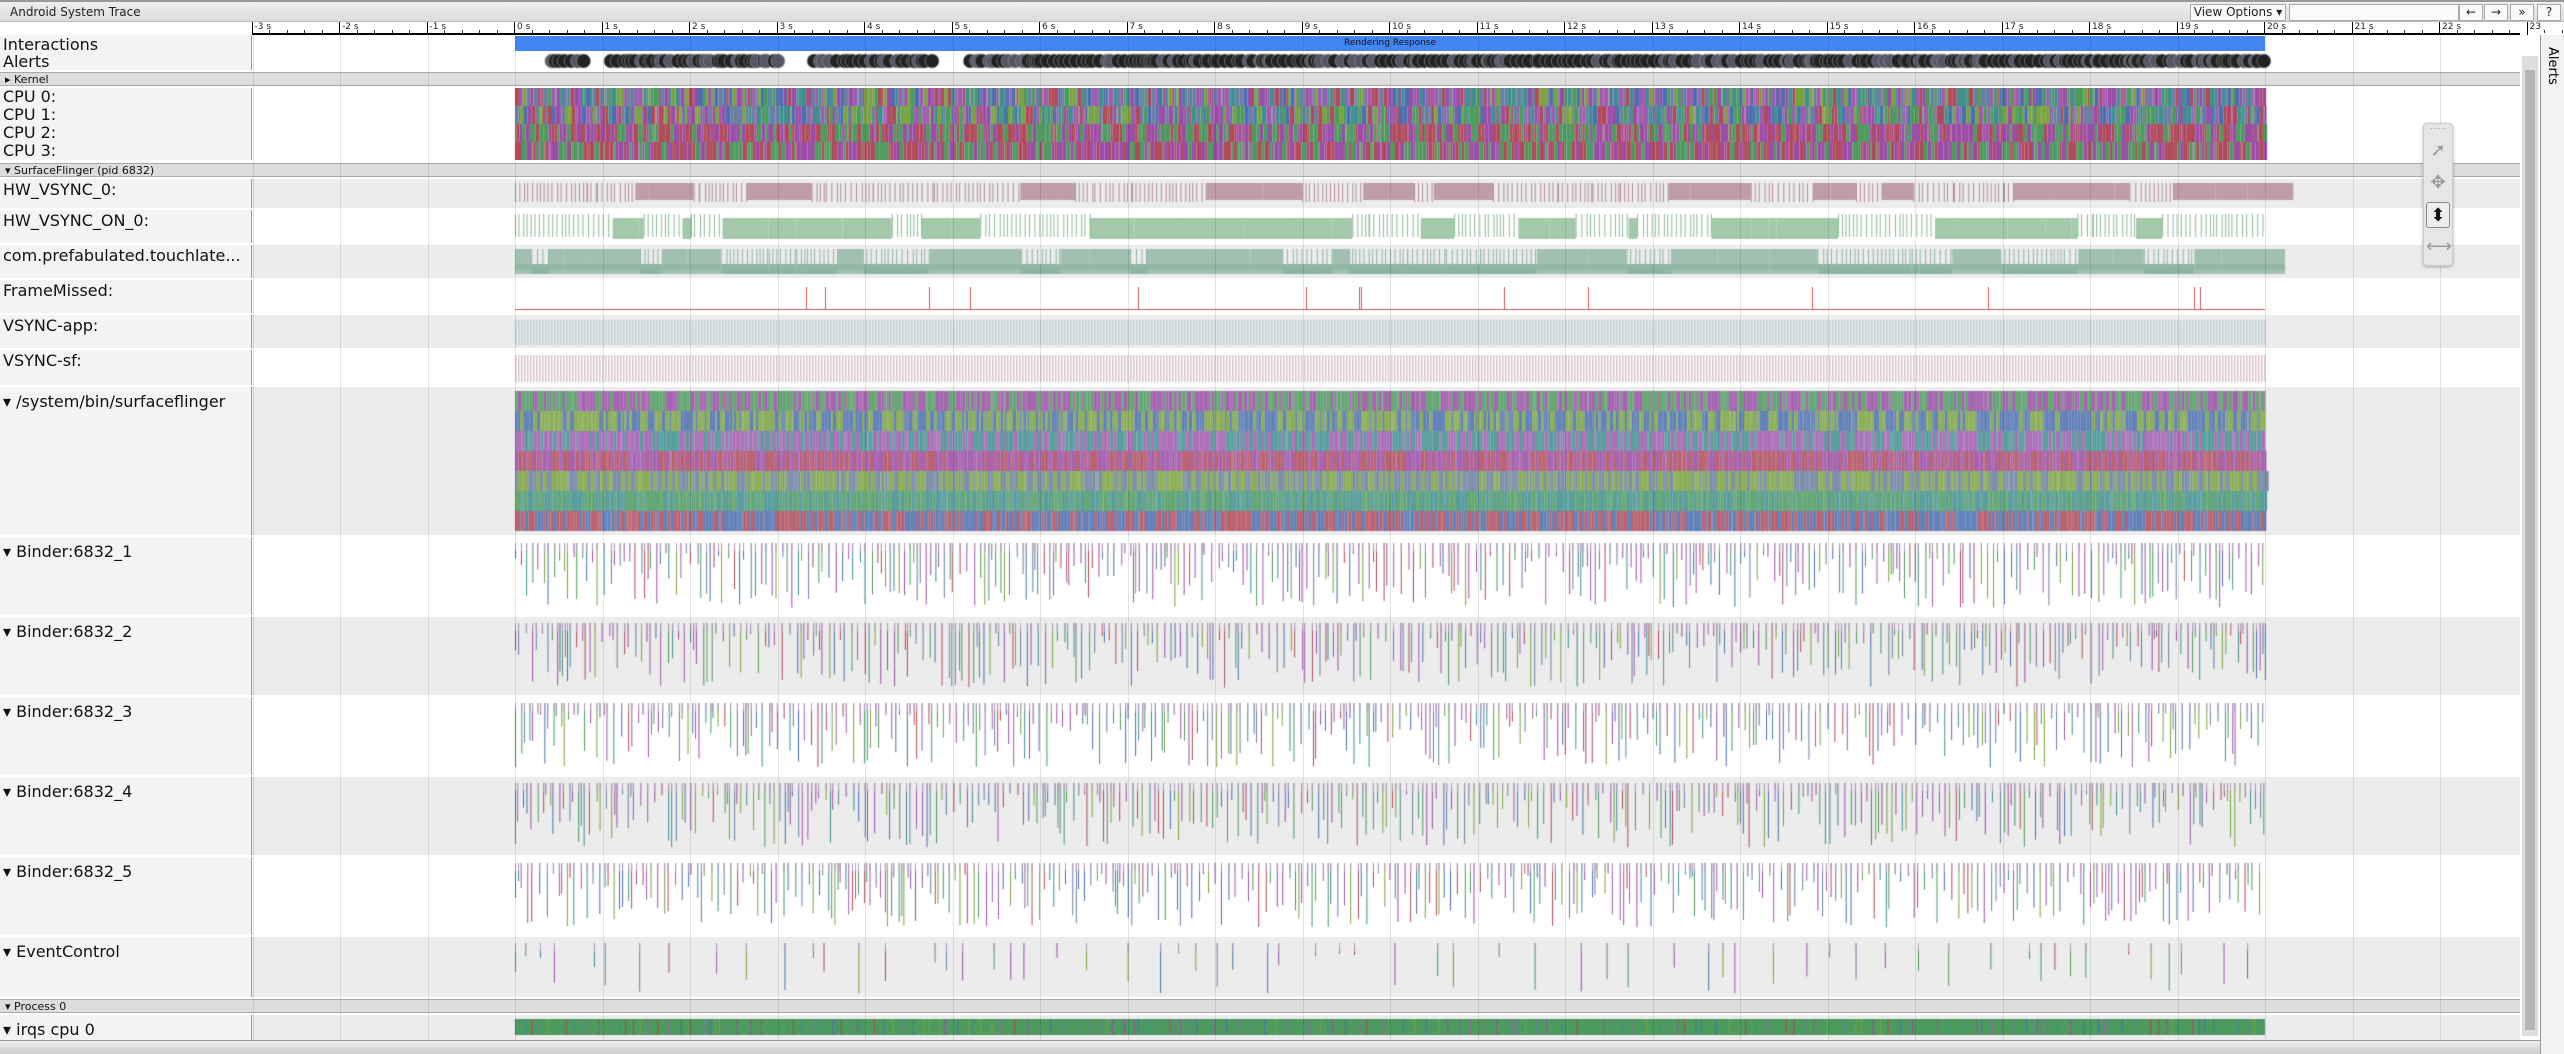 This screenshot has height=1054, width=2564. What do you see at coordinates (30, 150) in the screenshot?
I see `cpu-label: CPU 3:` at bounding box center [30, 150].